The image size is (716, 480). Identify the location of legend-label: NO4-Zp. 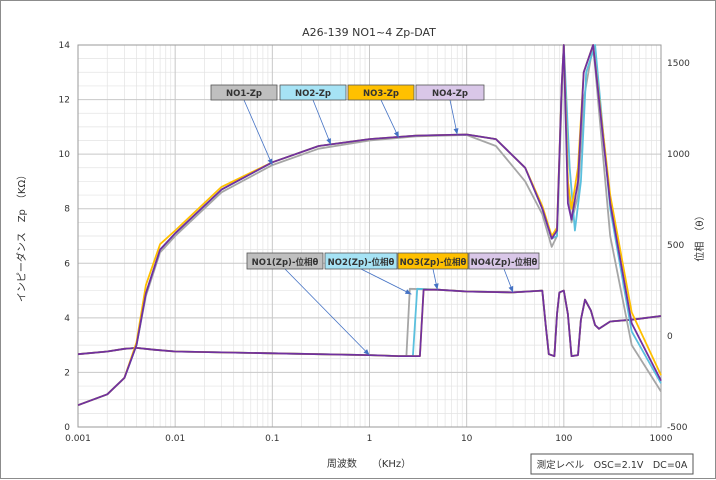
(450, 94).